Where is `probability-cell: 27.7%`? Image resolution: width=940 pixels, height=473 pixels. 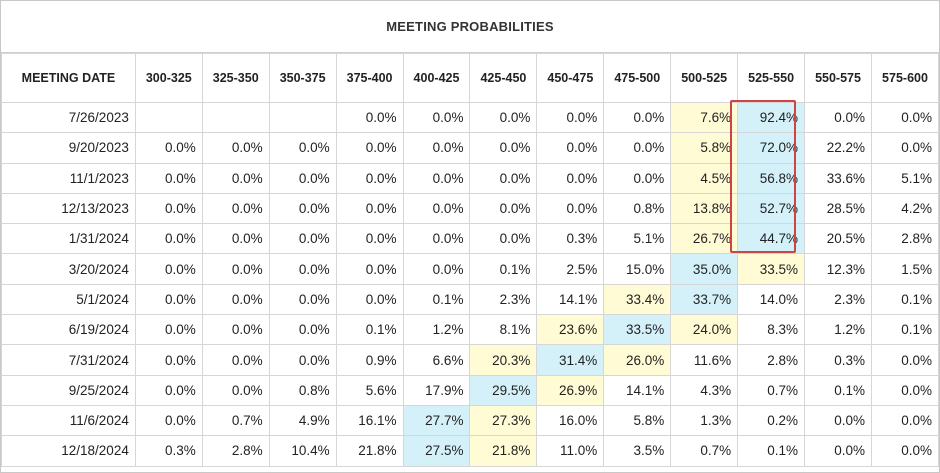 probability-cell: 27.7% is located at coordinates (436, 420).